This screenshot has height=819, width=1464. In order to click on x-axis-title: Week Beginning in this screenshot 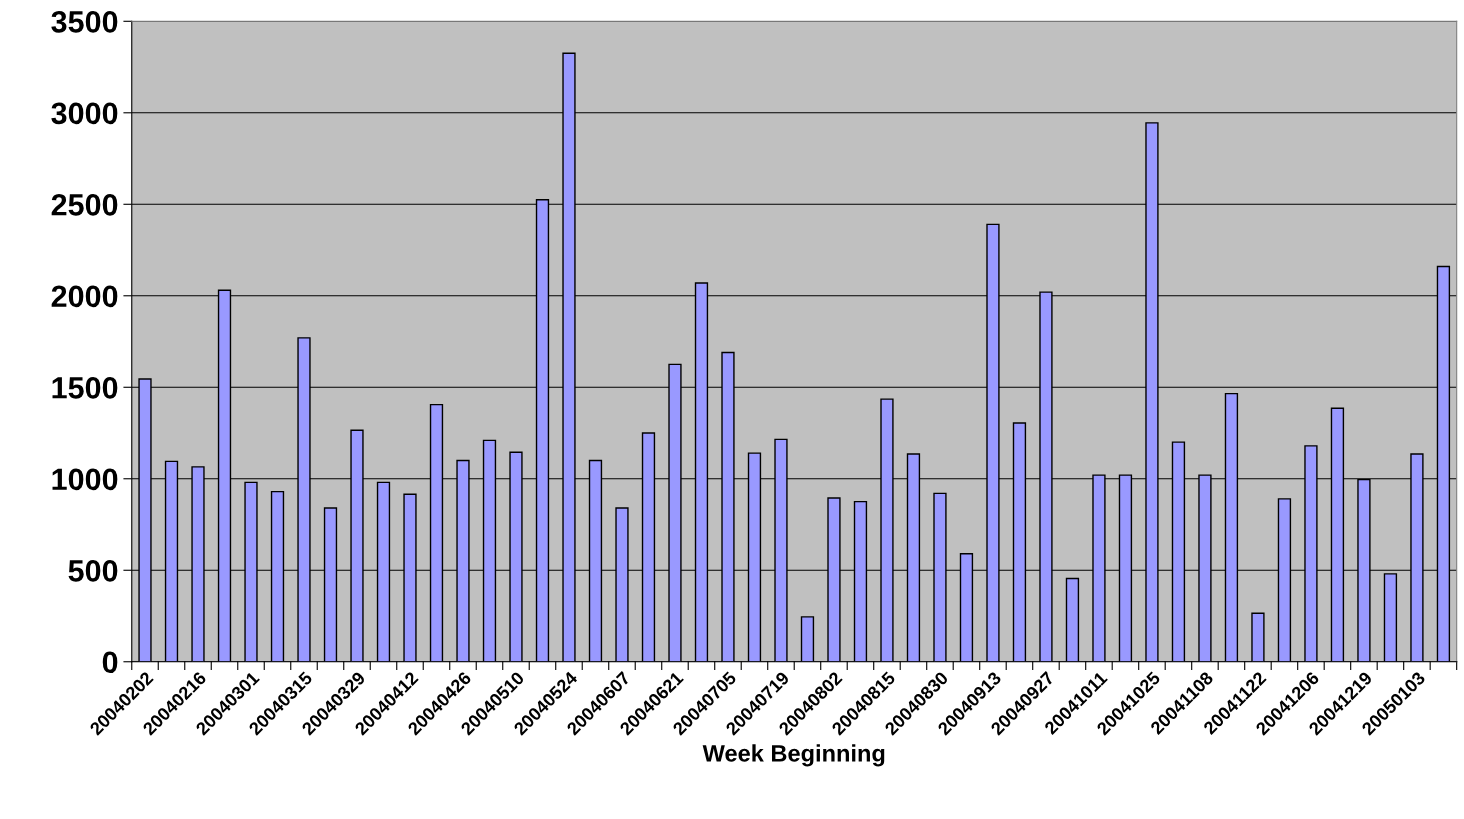, I will do `click(793, 755)`.